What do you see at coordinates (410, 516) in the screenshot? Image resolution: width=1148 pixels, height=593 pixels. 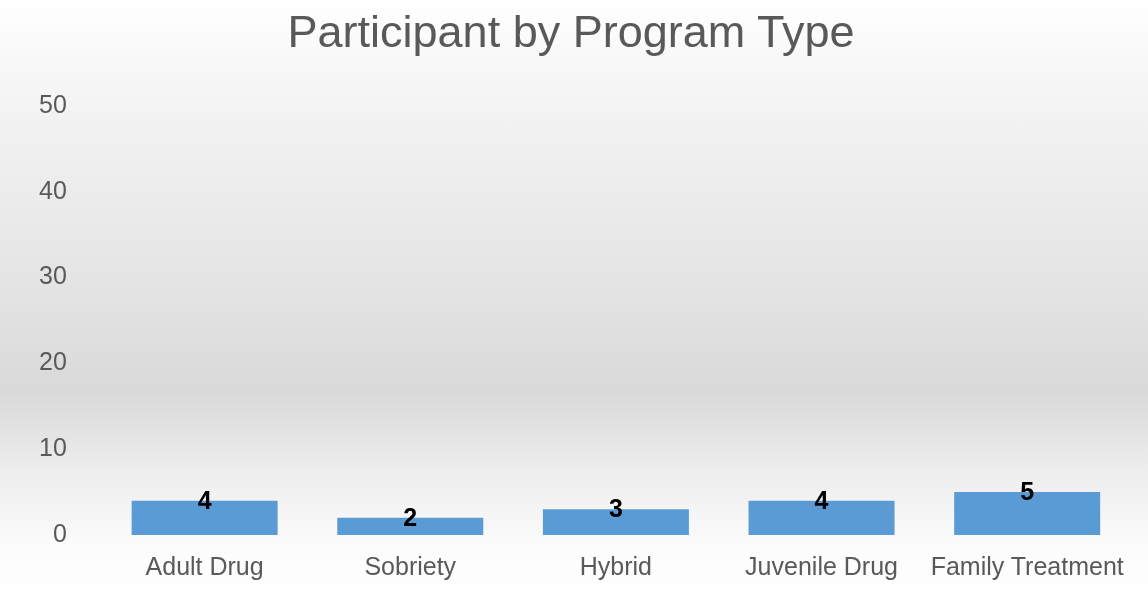 I see `data-label: 2` at bounding box center [410, 516].